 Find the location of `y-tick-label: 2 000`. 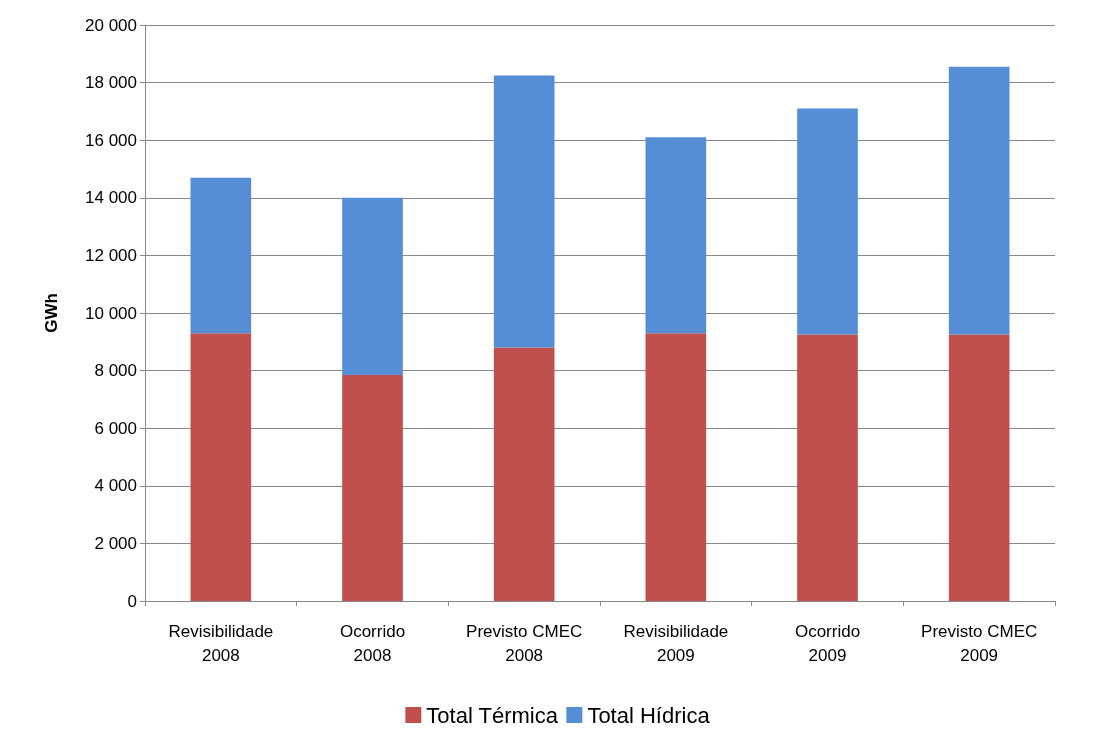

y-tick-label: 2 000 is located at coordinates (115, 543).